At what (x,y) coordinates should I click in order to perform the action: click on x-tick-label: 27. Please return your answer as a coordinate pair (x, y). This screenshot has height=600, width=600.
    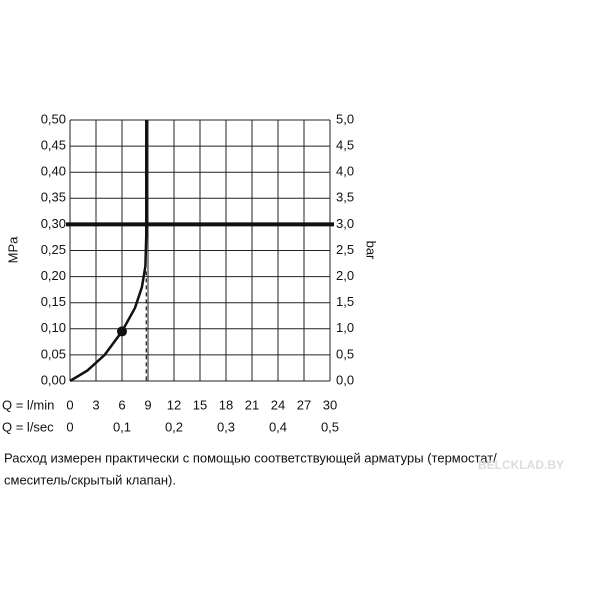
    Looking at the image, I should click on (304, 404).